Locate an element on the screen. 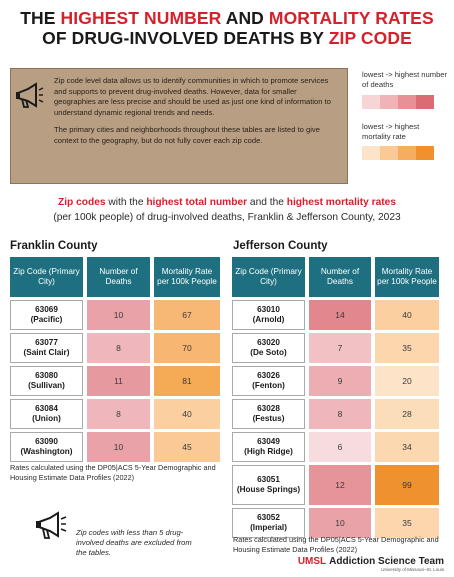 This screenshot has height=577, width=454. primary-city: (Pacific) is located at coordinates (46, 319).